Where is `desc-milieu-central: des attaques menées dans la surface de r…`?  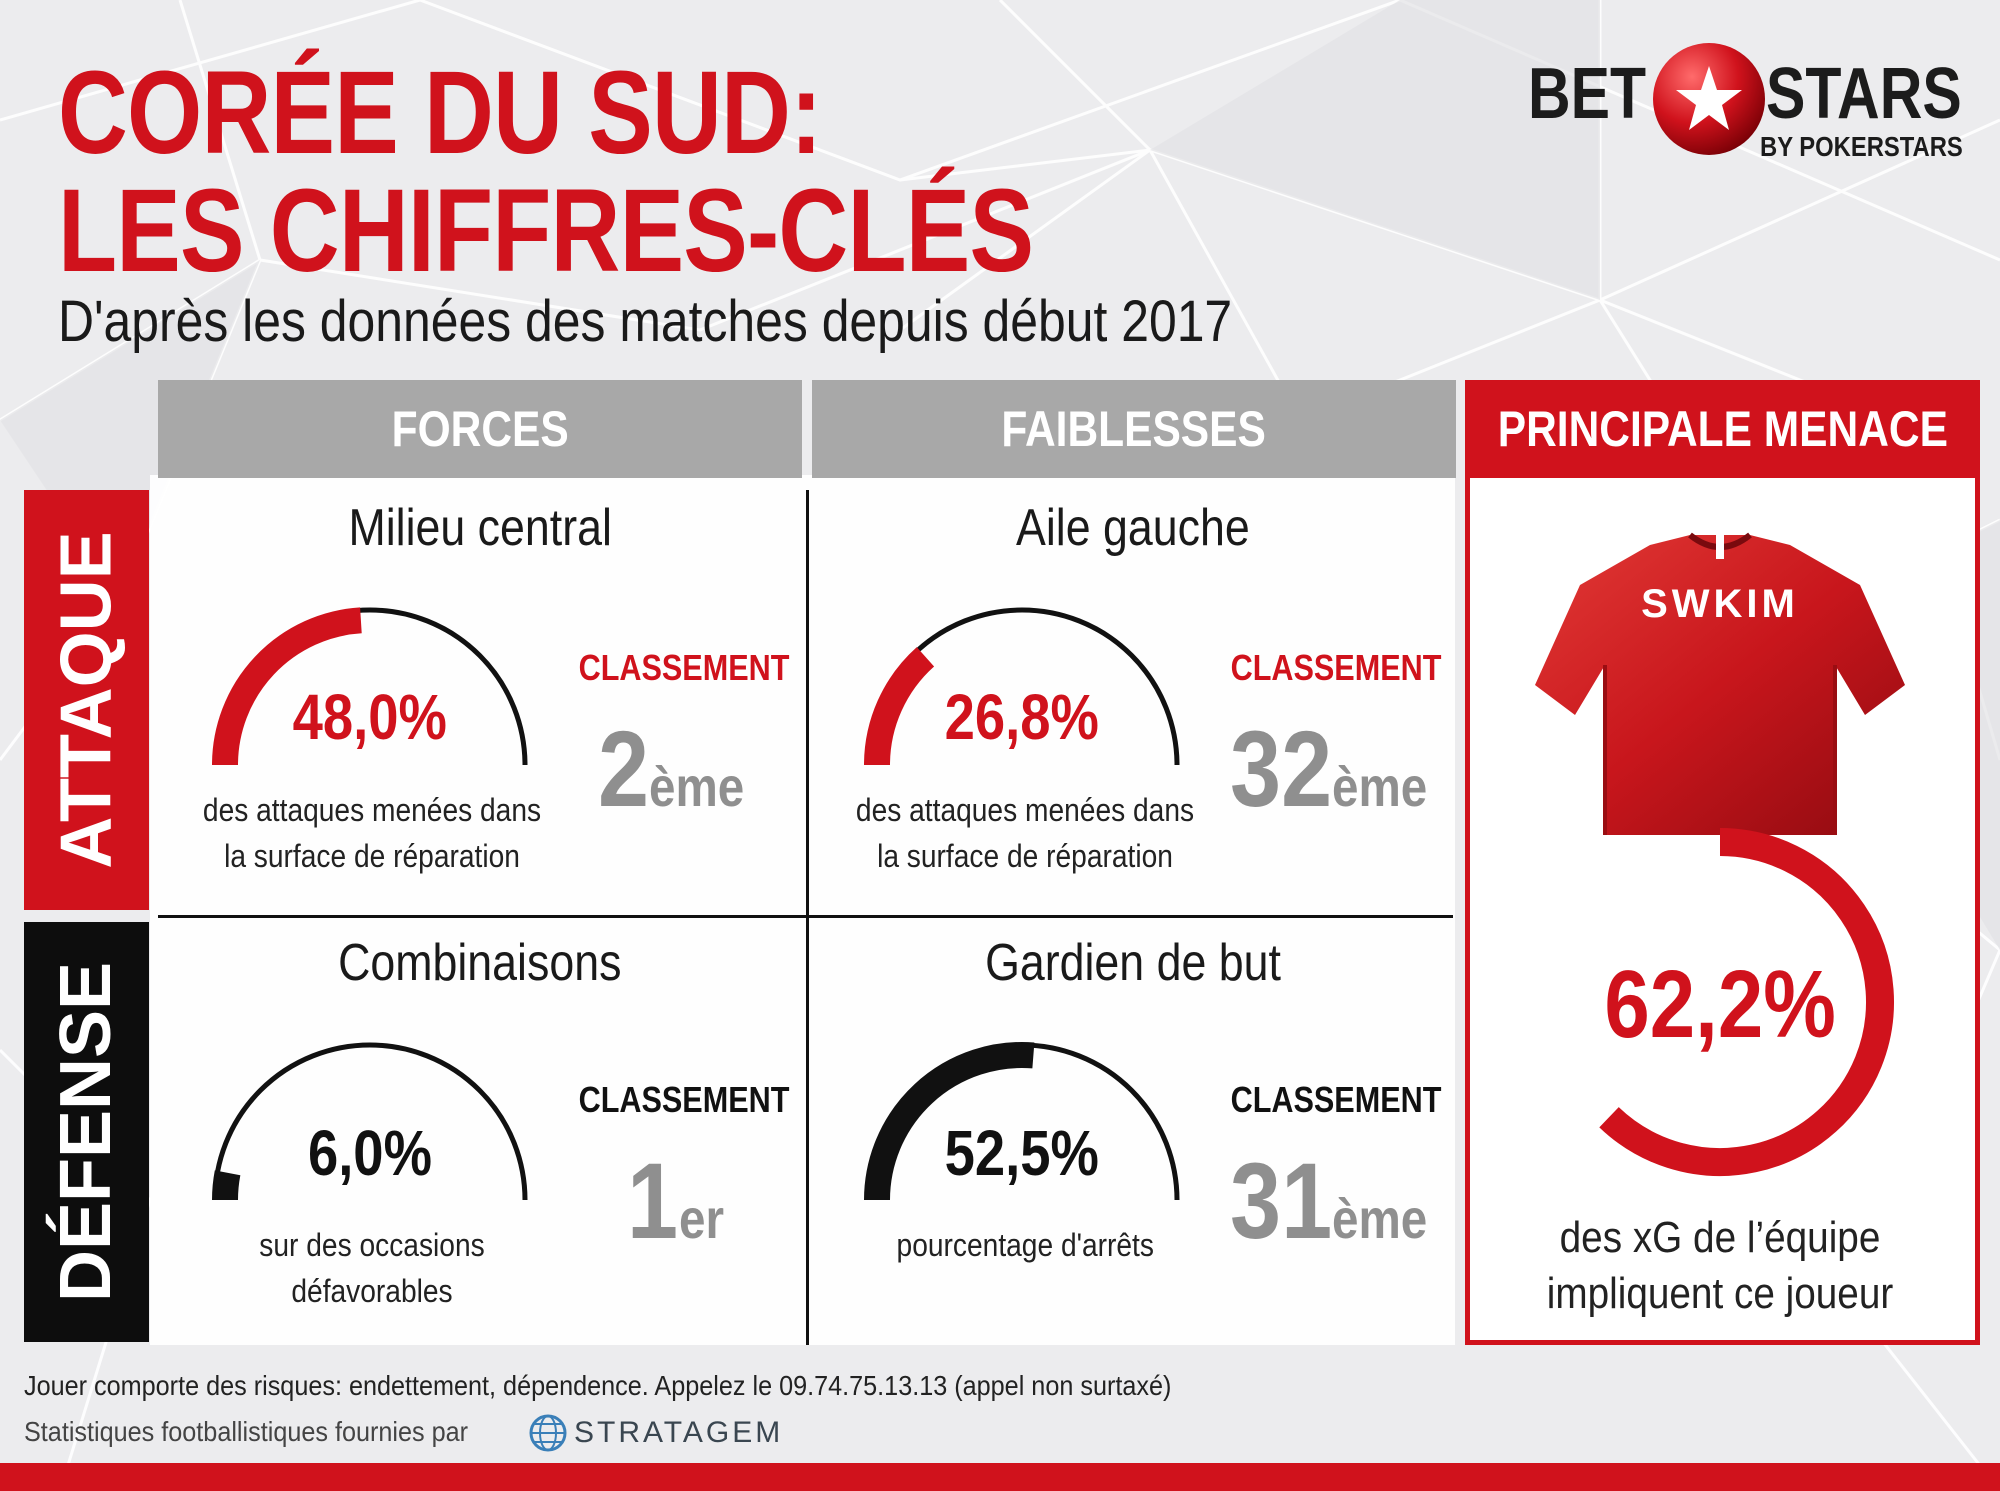 desc-milieu-central: des attaques menées dans la surface de r… is located at coordinates (372, 833).